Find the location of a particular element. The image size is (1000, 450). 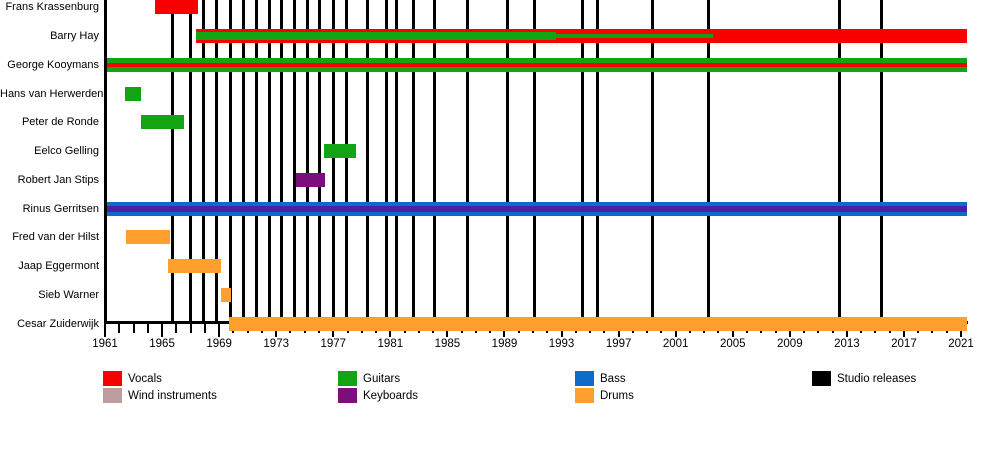

axis-year-label: 2005 is located at coordinates (732, 344).